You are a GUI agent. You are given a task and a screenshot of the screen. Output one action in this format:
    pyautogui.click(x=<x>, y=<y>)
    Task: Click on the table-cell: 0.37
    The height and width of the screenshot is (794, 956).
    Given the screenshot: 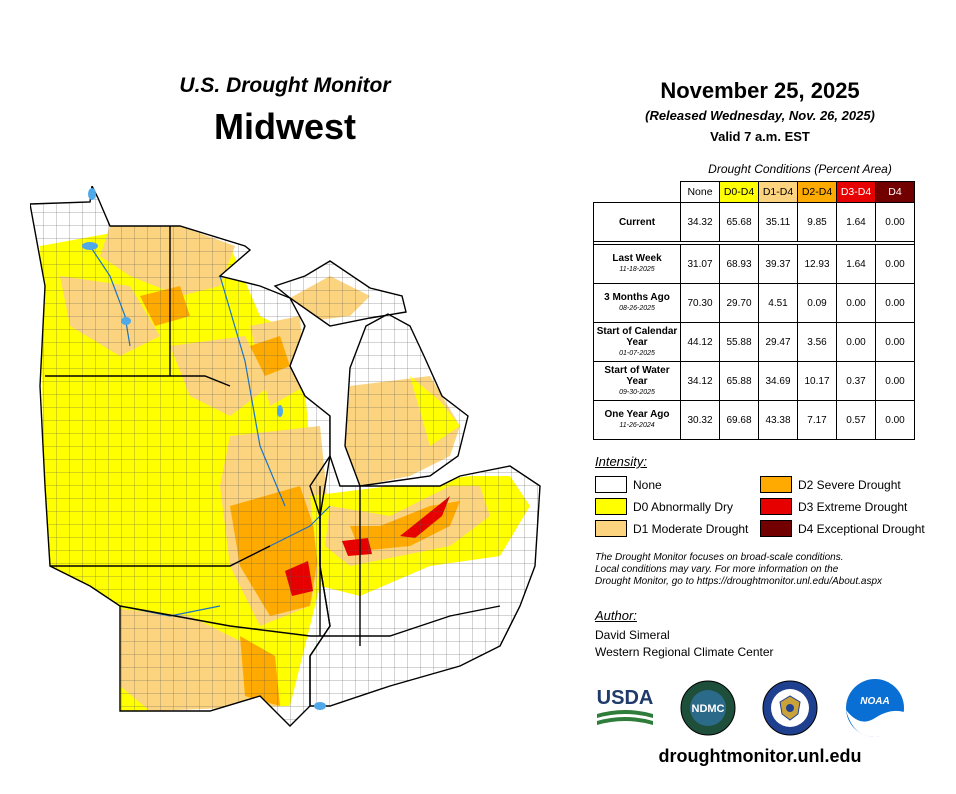 What is the action you would take?
    pyautogui.click(x=856, y=381)
    